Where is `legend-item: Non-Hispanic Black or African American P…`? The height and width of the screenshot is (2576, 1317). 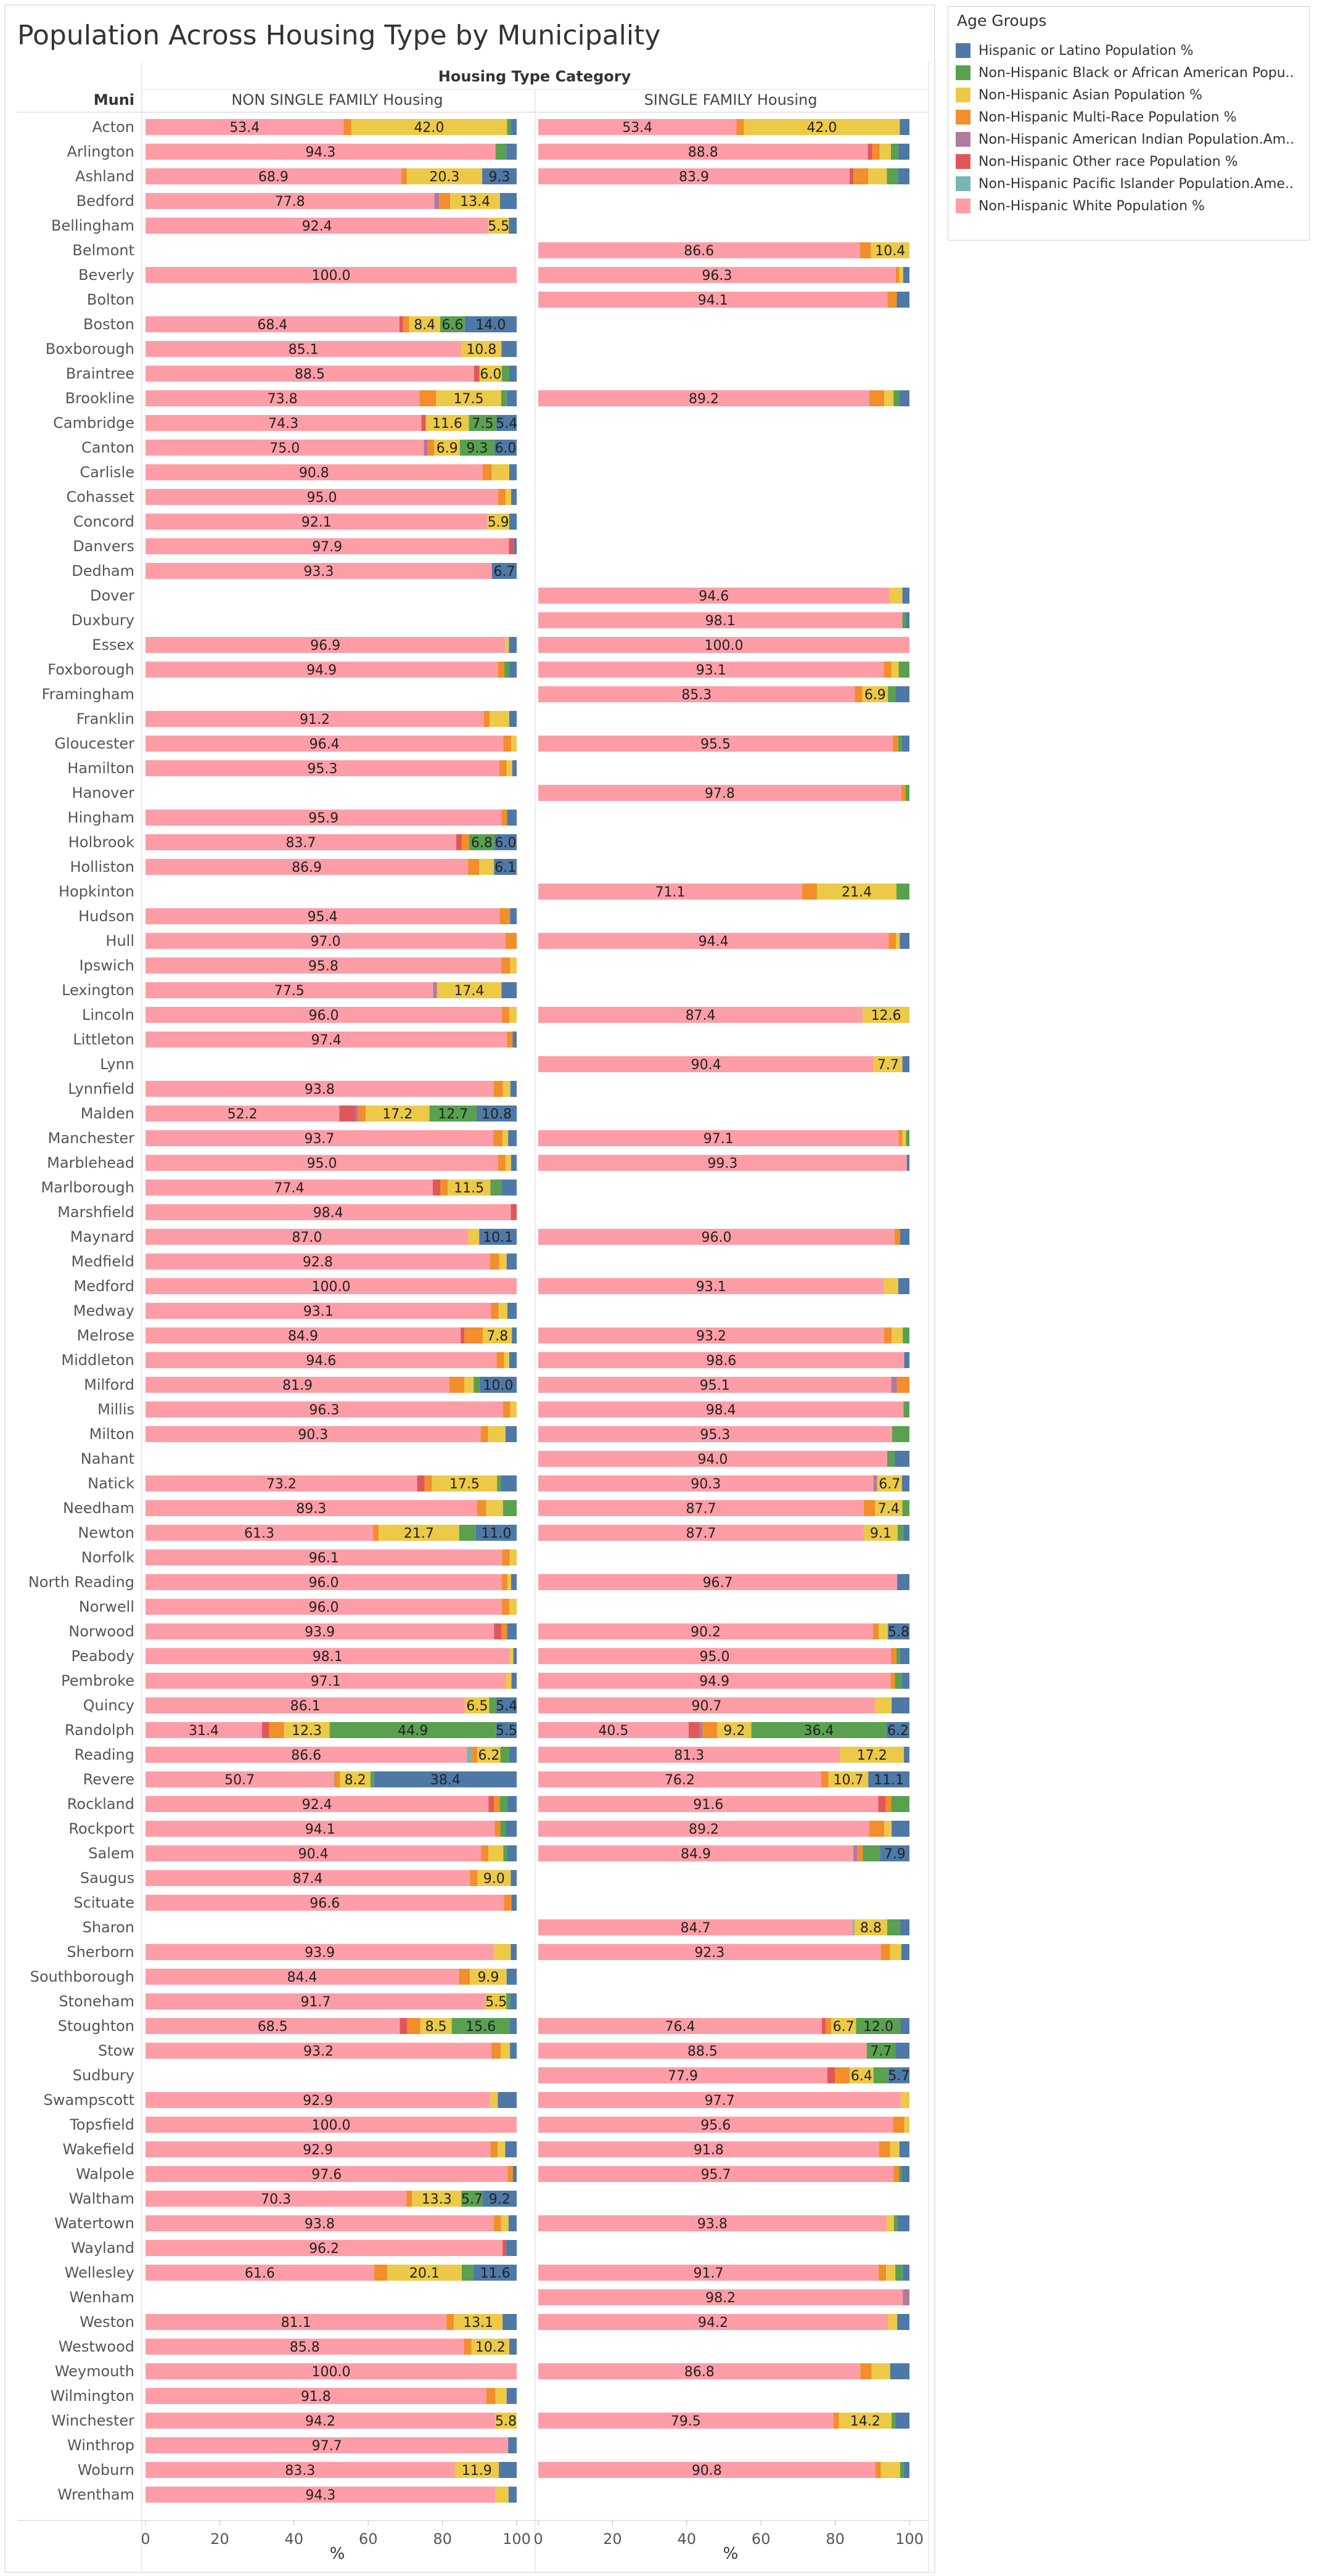
legend-item: Non-Hispanic Black or African American P… is located at coordinates (1130, 73).